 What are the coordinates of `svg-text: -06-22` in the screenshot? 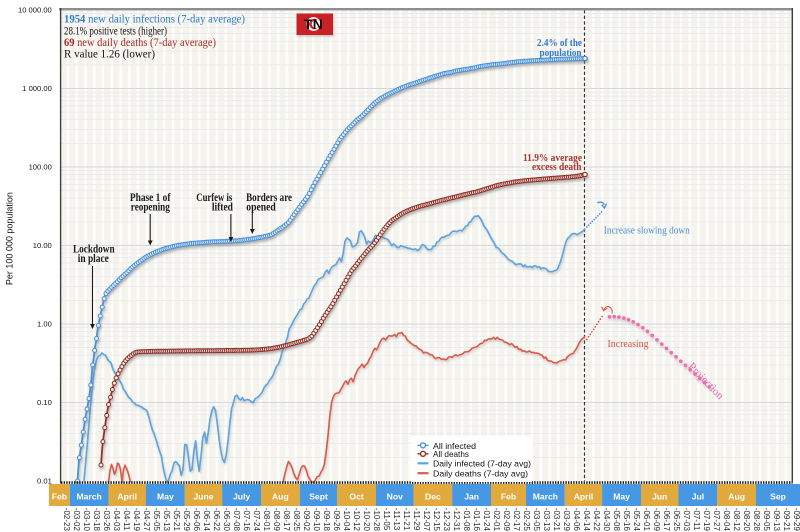 It's located at (216, 520).